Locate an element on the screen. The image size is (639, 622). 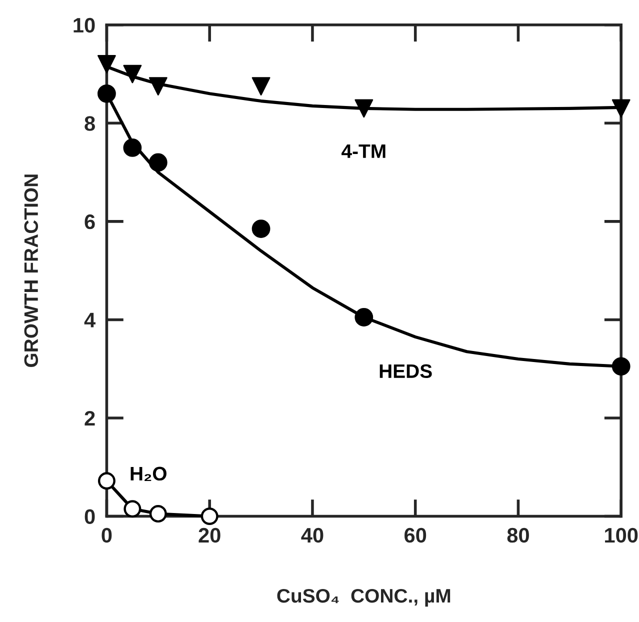
x-tick-label: 100 is located at coordinates (621, 535).